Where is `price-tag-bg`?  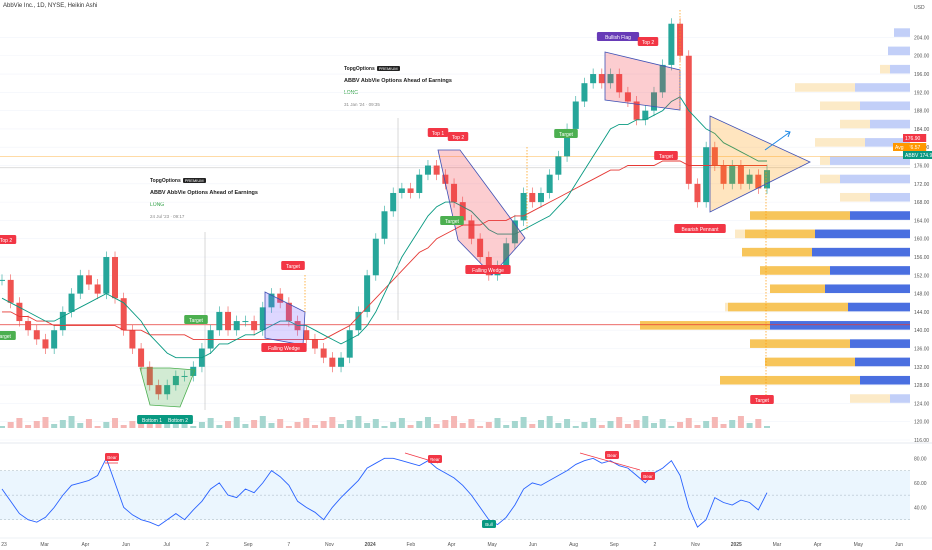
price-tag-bg is located at coordinates (917, 155).